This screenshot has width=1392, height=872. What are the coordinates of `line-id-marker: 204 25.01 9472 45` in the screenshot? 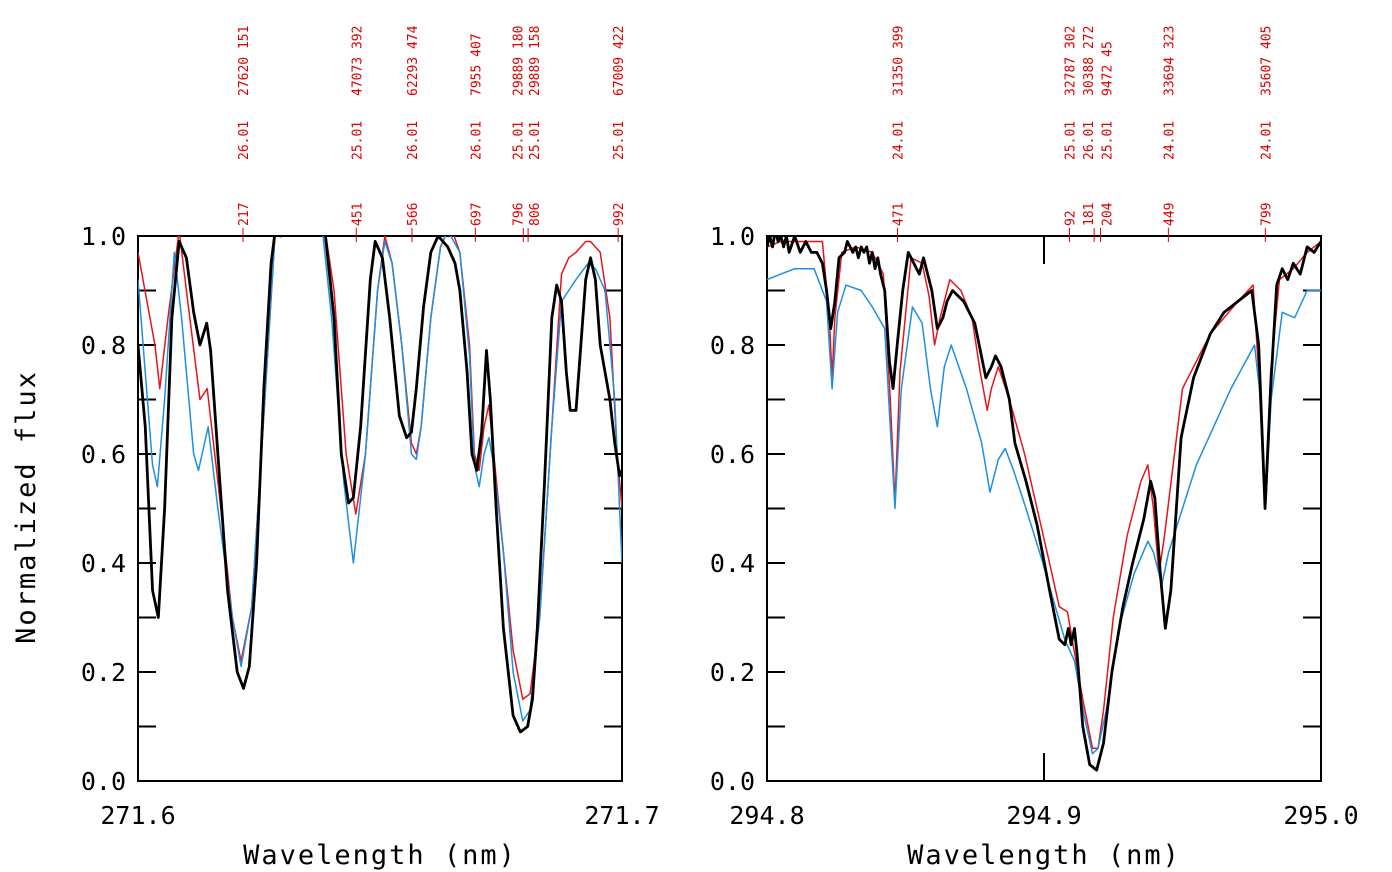 It's located at (1108, 141).